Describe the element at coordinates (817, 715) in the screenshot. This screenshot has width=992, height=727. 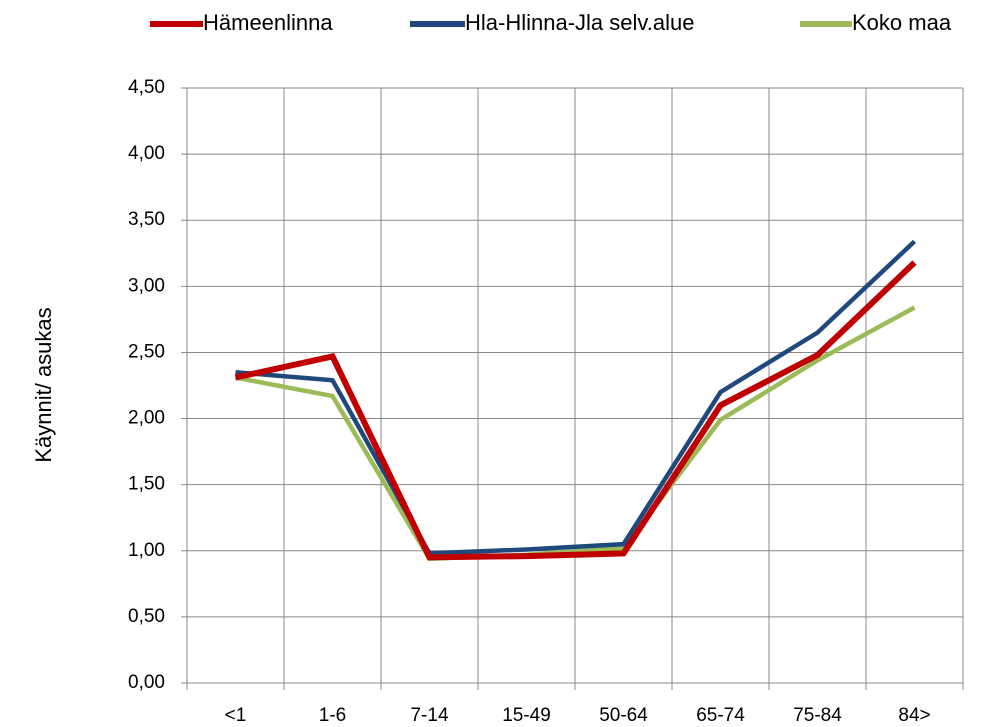
I see `x-tick-label: 75-84` at that location.